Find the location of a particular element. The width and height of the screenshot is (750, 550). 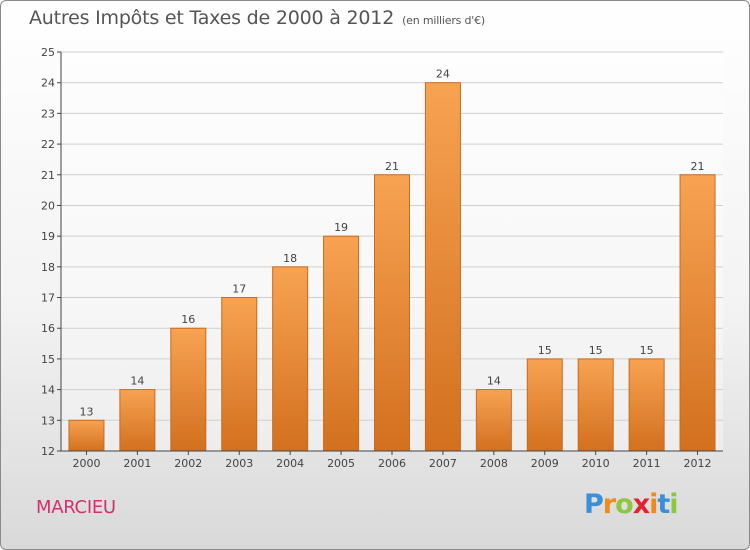

value-label-2010: 15 is located at coordinates (596, 350).